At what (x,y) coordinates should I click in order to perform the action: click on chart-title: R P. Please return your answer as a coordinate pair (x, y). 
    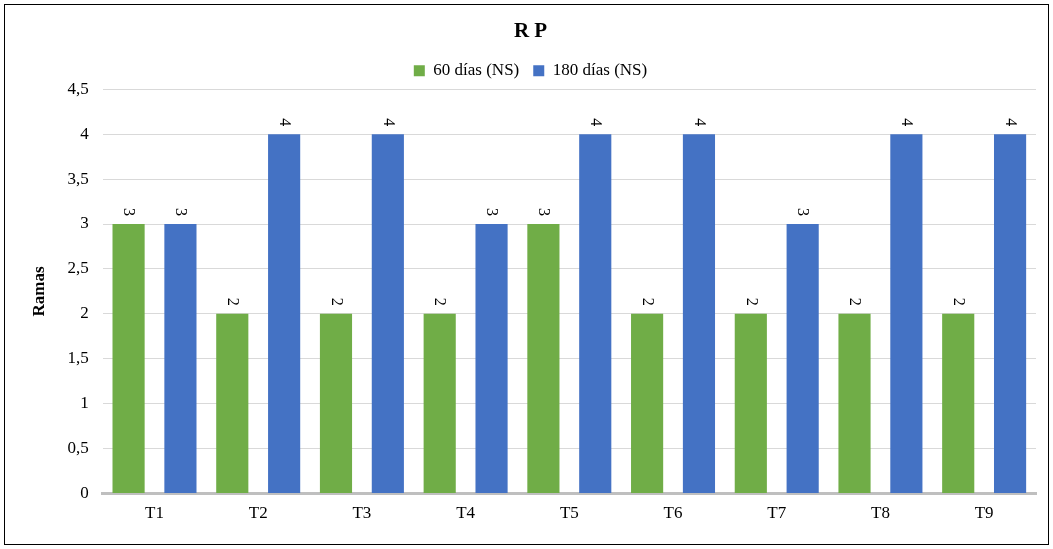
    Looking at the image, I should click on (530, 30).